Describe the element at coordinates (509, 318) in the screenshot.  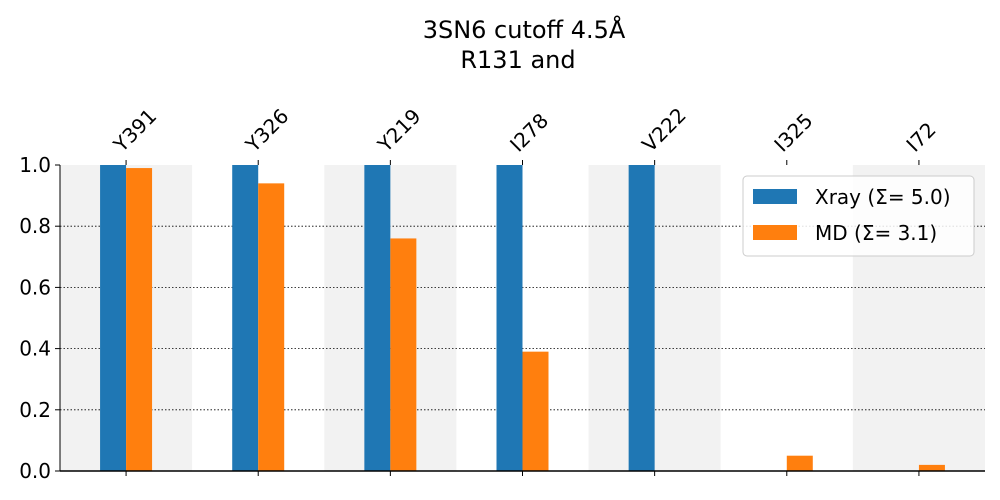
I see `bar-xray-i278` at that location.